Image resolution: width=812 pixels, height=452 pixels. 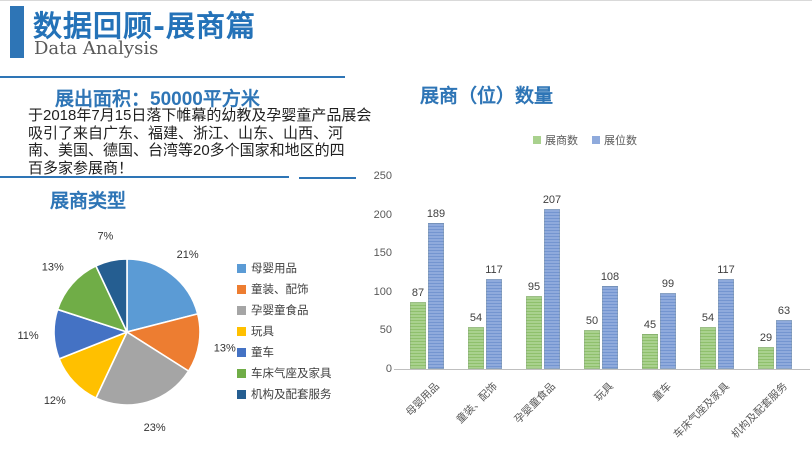 I want to click on bar-value-label: 95, so click(x=534, y=286).